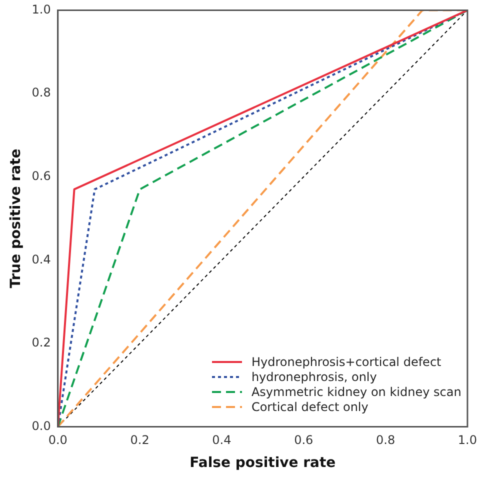  Describe the element at coordinates (309, 407) in the screenshot. I see `legend-label: Cortical defect only` at that location.